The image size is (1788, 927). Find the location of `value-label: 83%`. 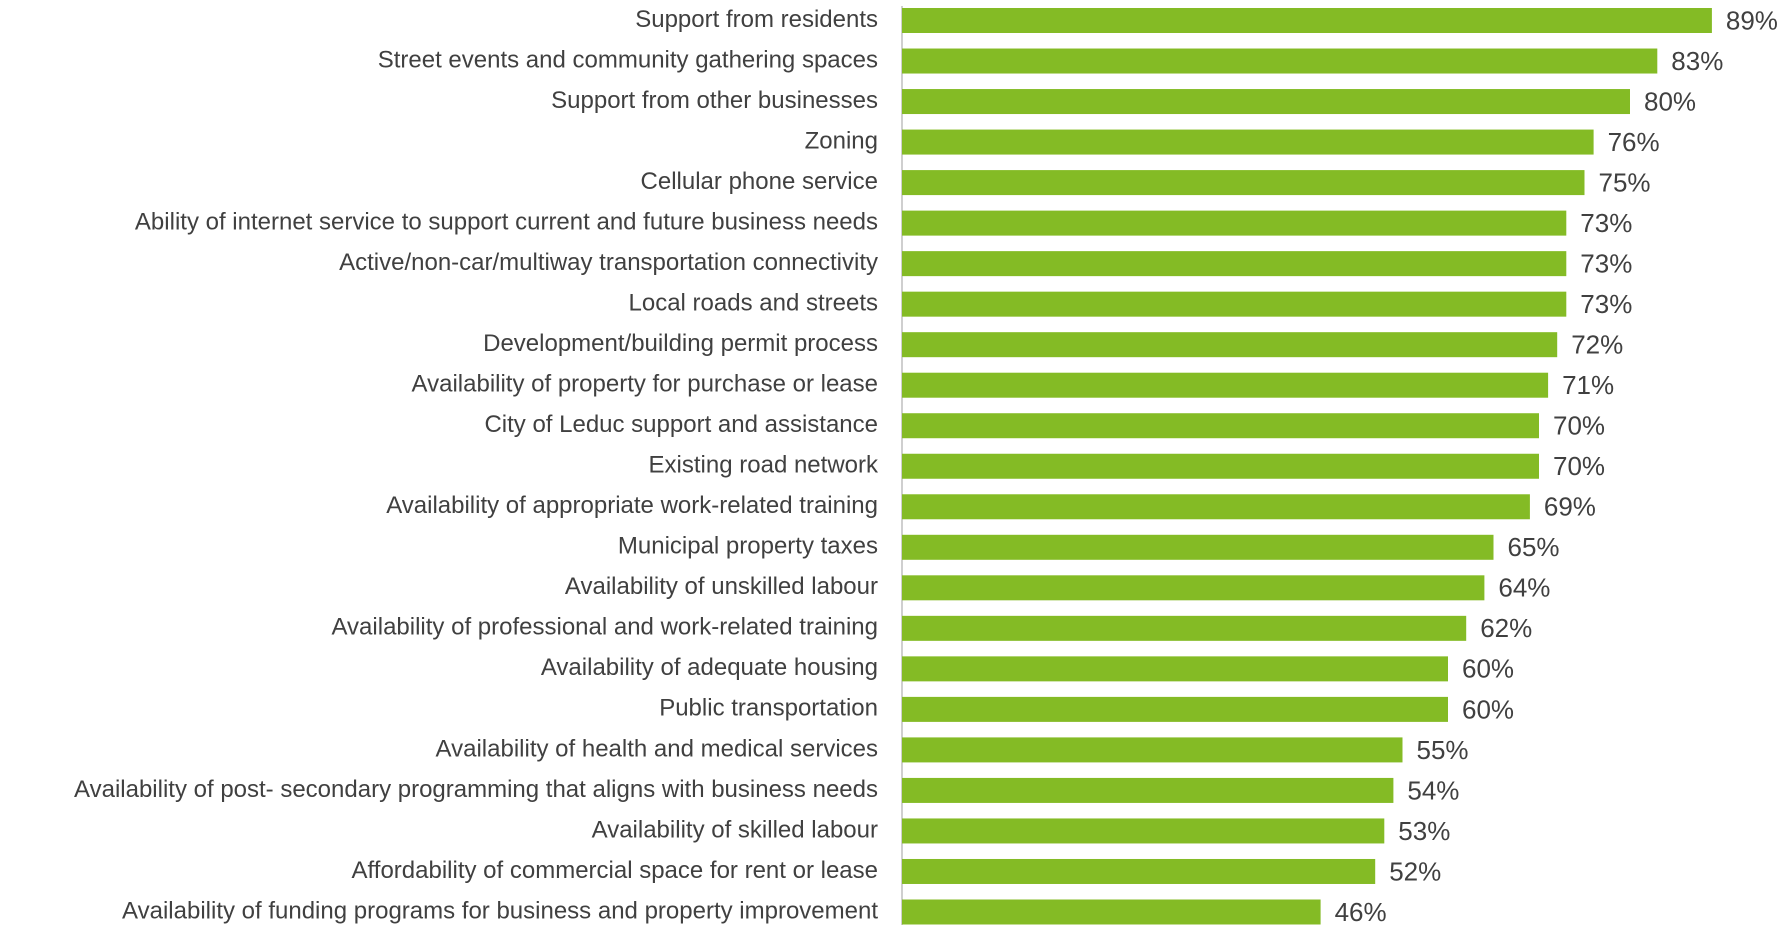

value-label: 83% is located at coordinates (1697, 61).